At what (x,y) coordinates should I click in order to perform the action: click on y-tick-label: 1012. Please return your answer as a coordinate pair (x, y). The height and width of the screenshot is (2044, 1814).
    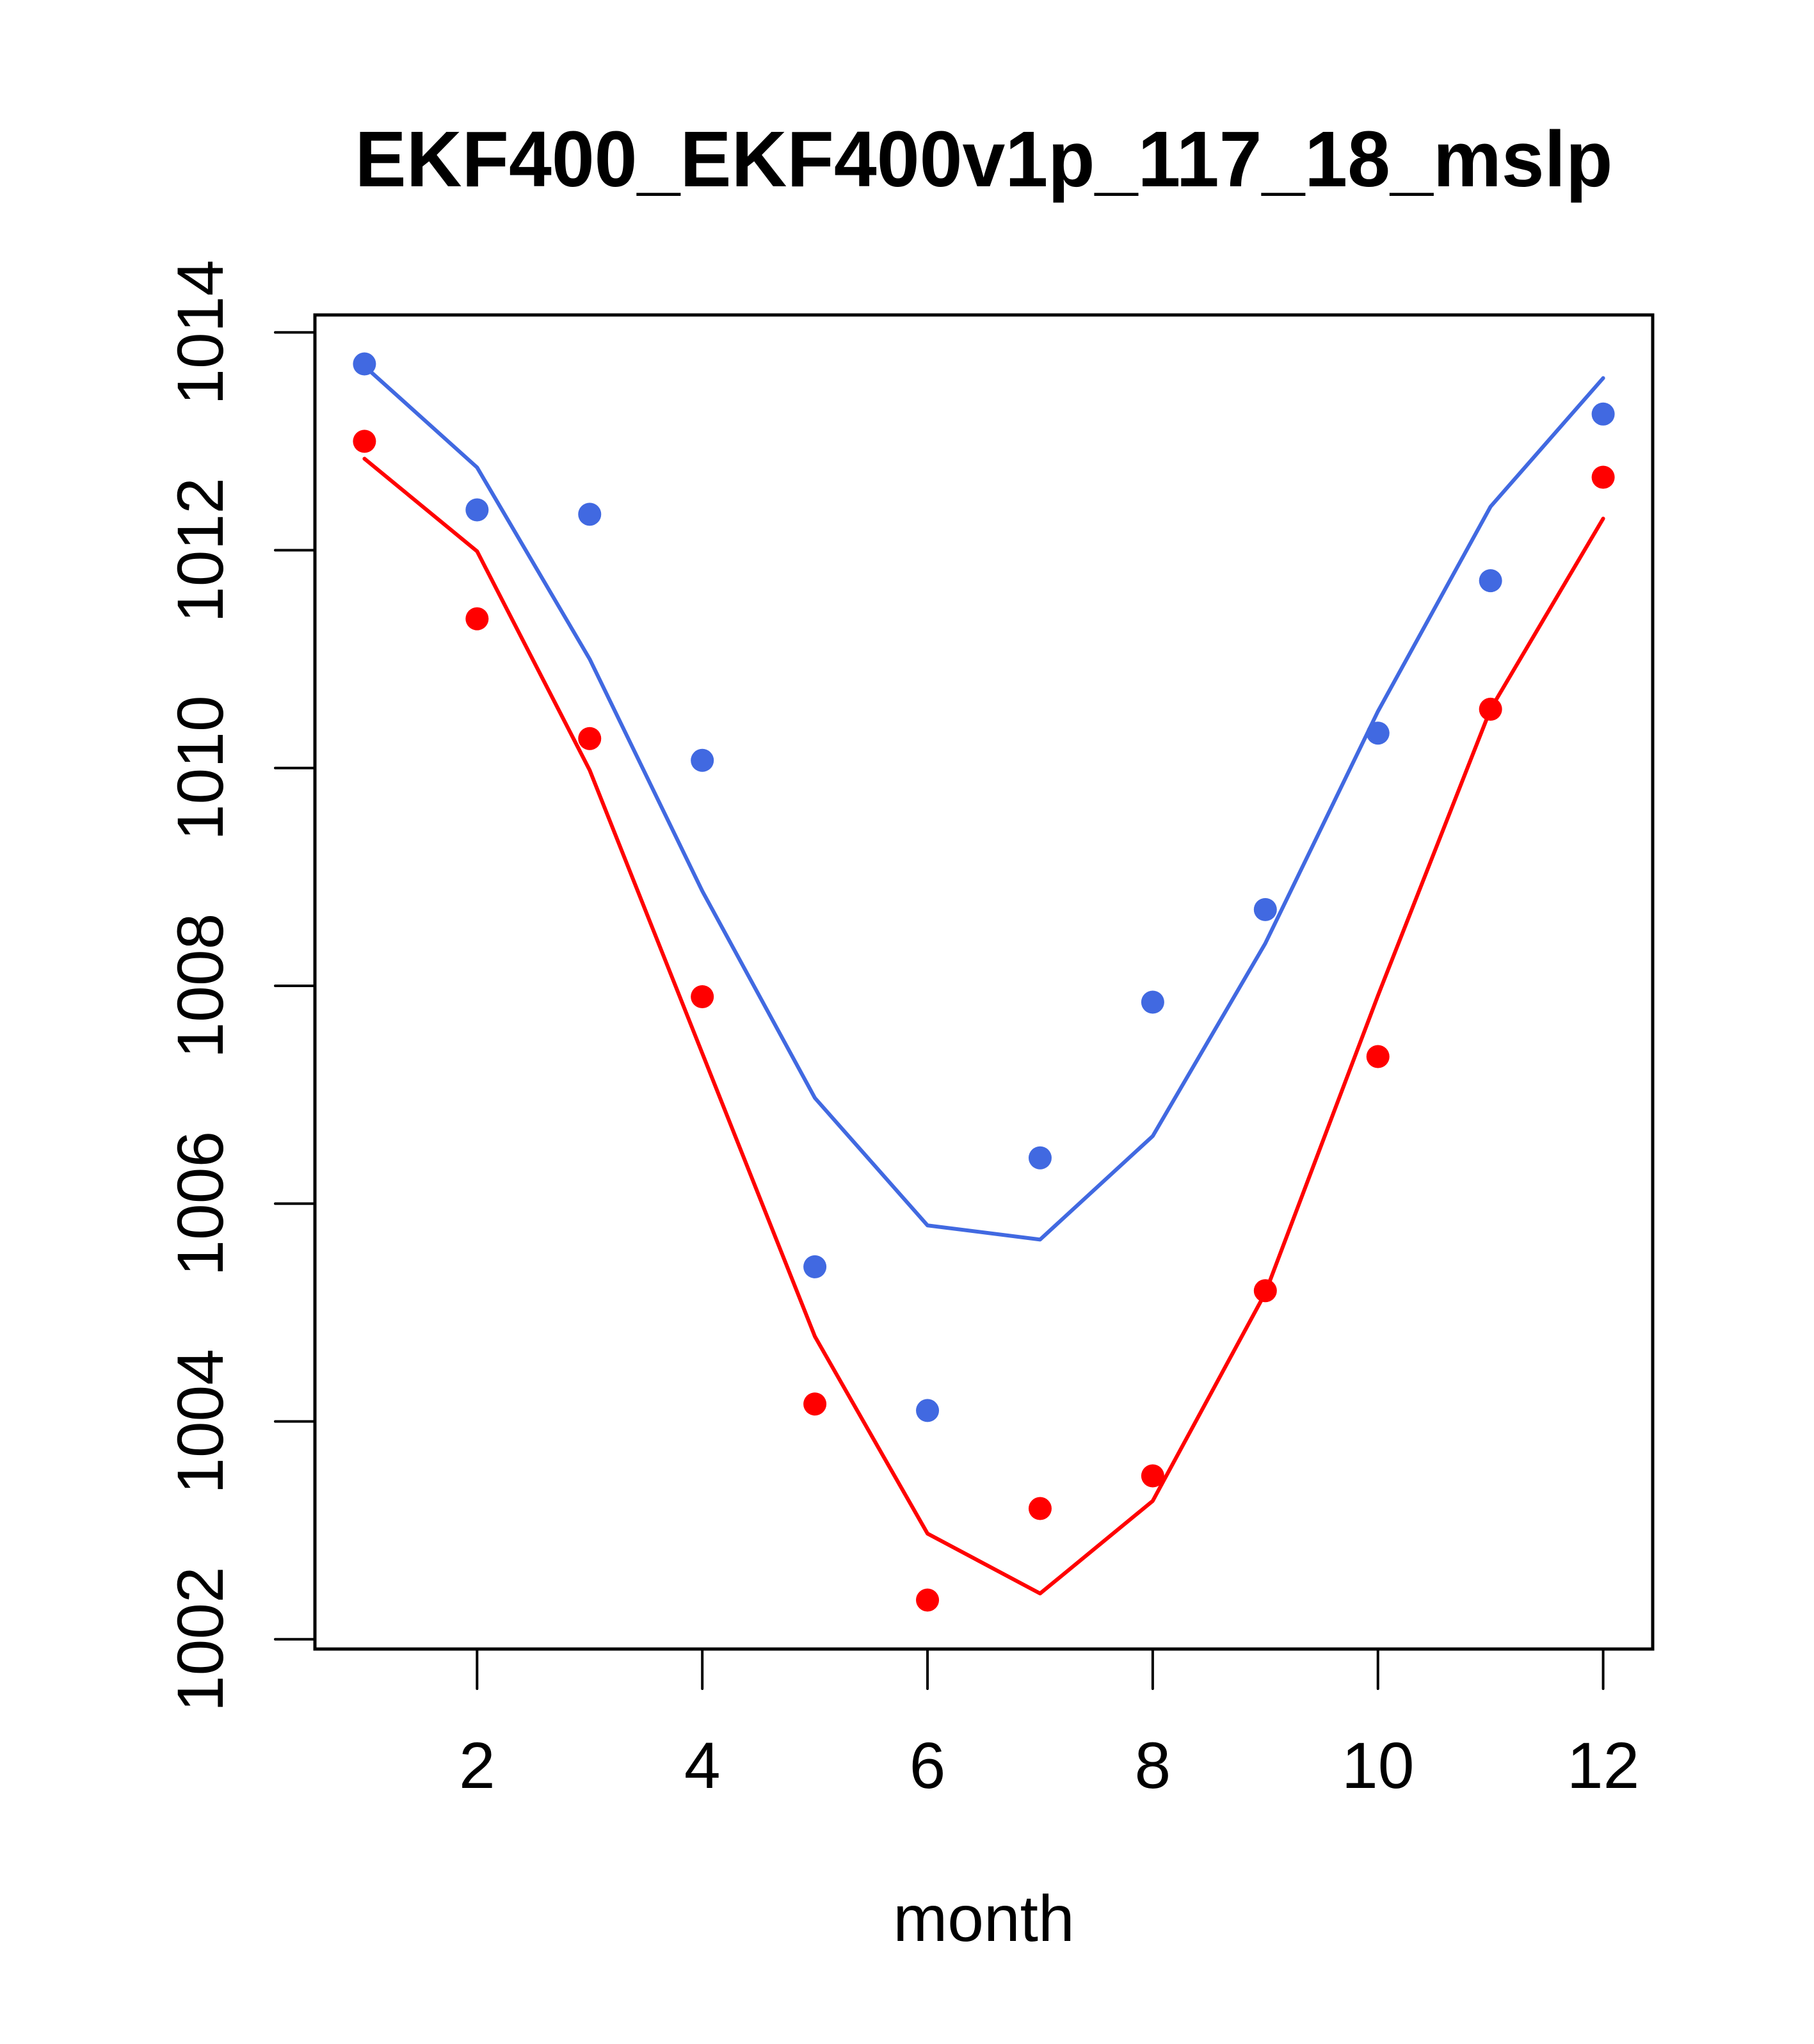
    Looking at the image, I should click on (200, 550).